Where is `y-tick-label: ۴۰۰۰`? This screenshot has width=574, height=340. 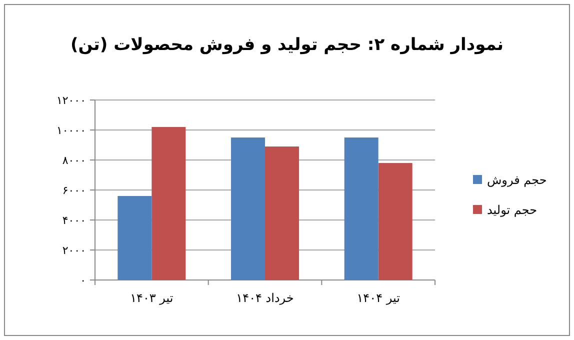
y-tick-label: ۴۰۰۰ is located at coordinates (74, 220).